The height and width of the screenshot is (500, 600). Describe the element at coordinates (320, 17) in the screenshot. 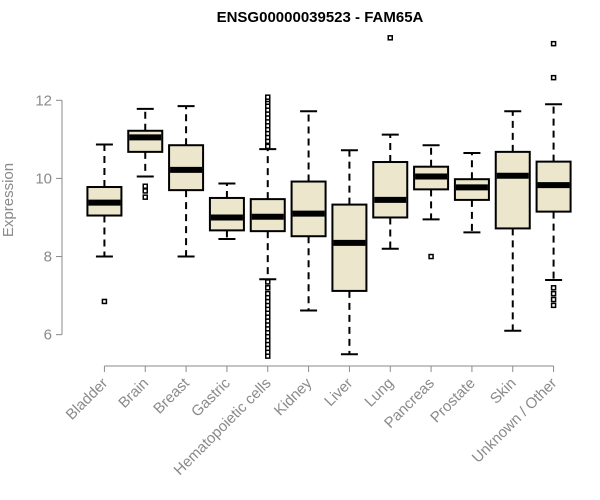

I see `chart-title: ENSG00000039523 - FAM65A` at that location.